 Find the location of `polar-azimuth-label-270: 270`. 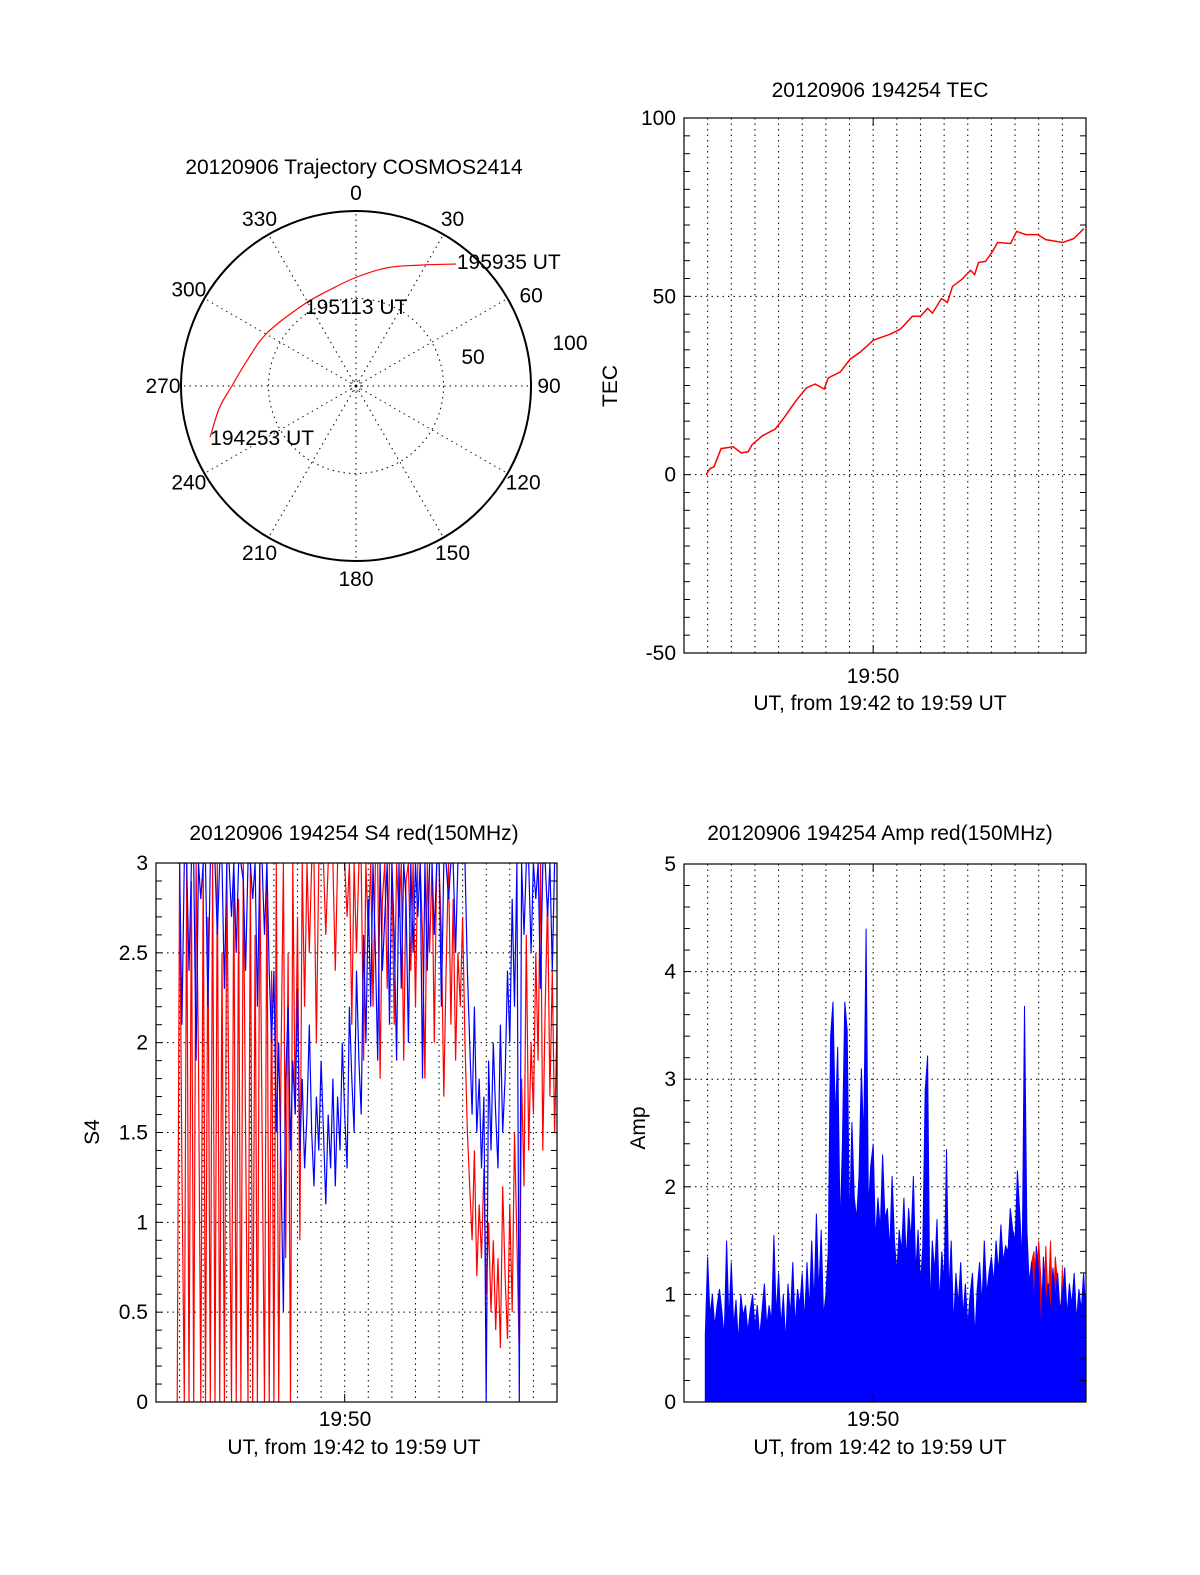

polar-azimuth-label-270: 270 is located at coordinates (162, 386).